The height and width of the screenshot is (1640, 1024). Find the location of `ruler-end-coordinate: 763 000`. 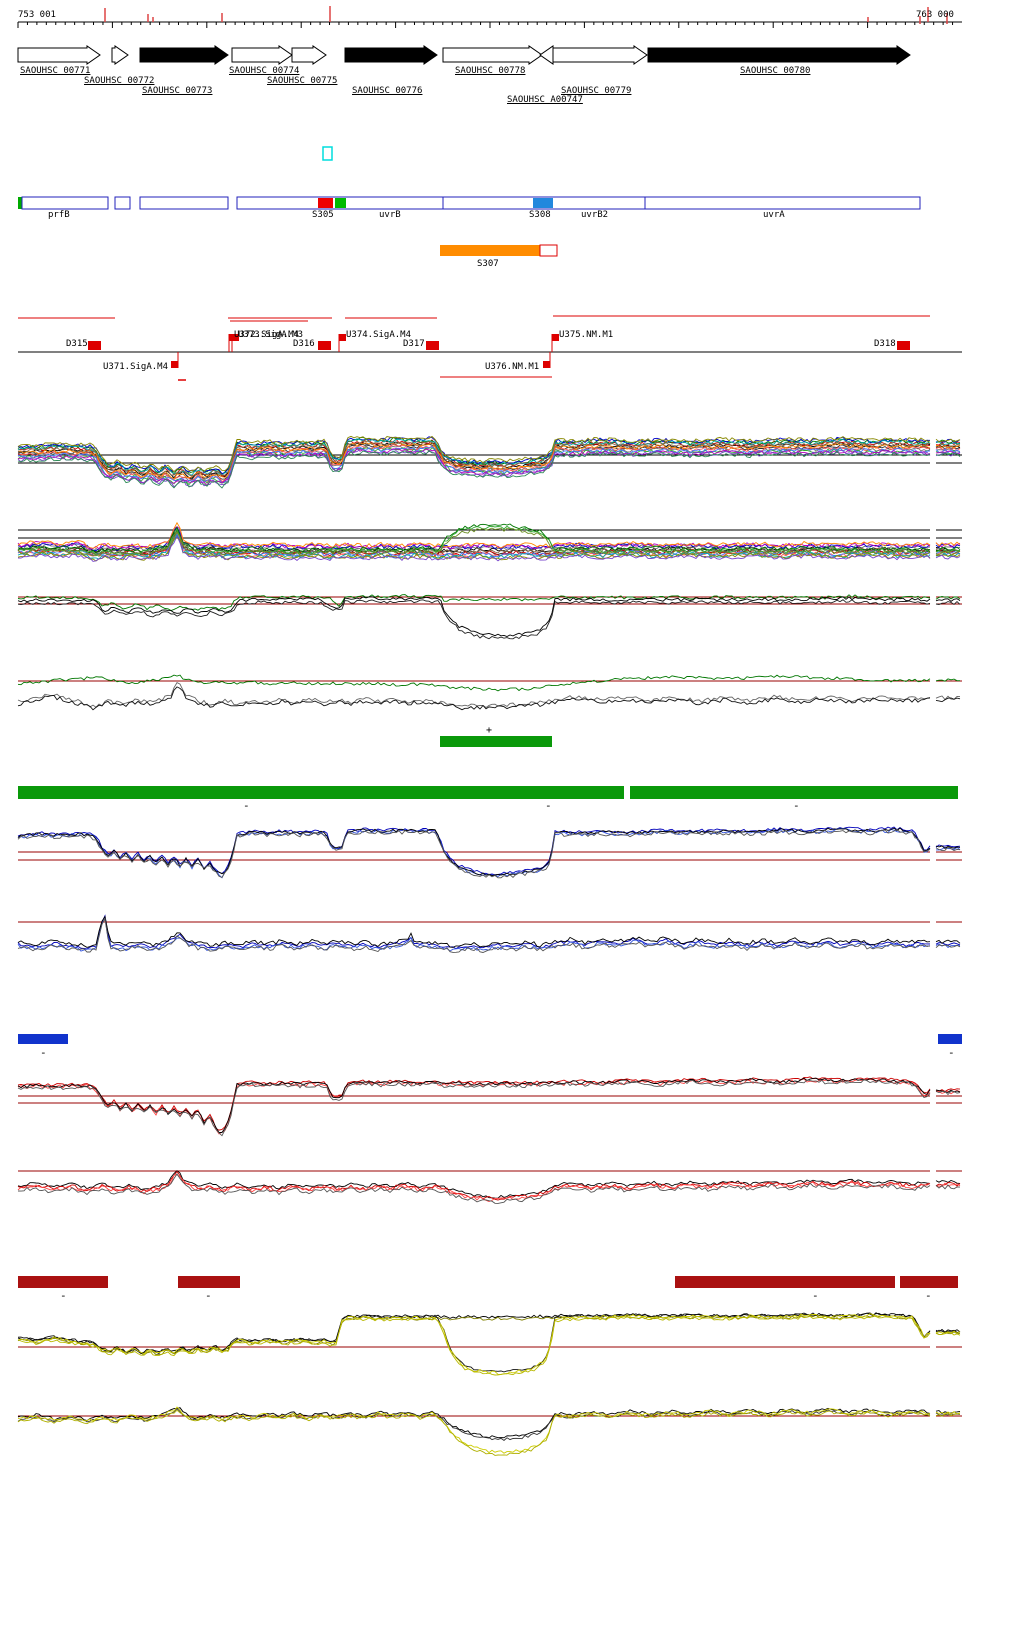

ruler-end-coordinate: 763 000 is located at coordinates (935, 15).